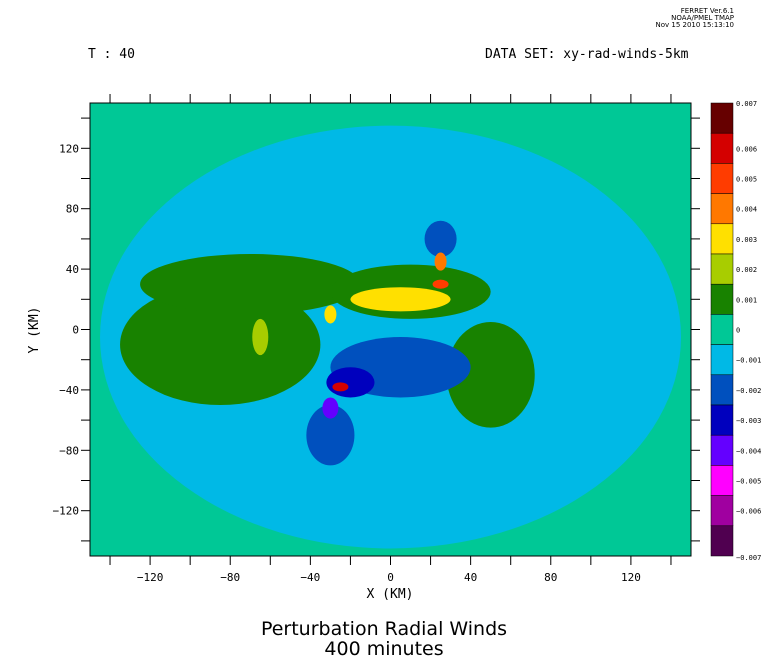 This screenshot has width=768, height=662. Describe the element at coordinates (702, 18) in the screenshot. I see `stamp-line-2: NOAA/PMEL TMAP` at that location.